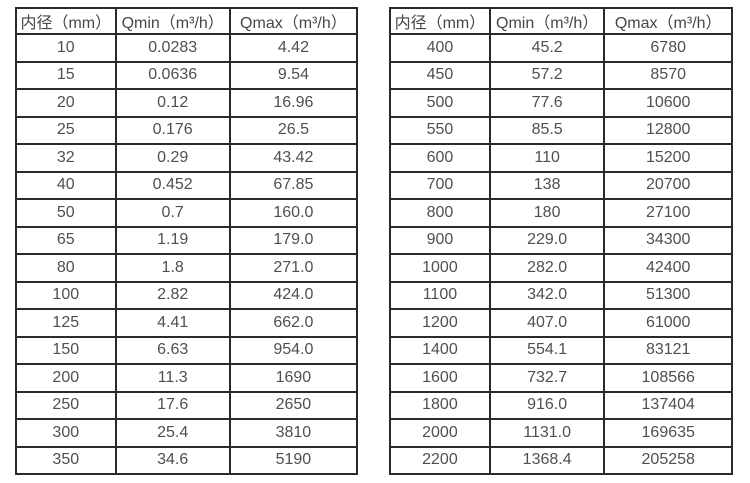  What do you see at coordinates (668, 378) in the screenshot?
I see `cell: 108566` at bounding box center [668, 378].